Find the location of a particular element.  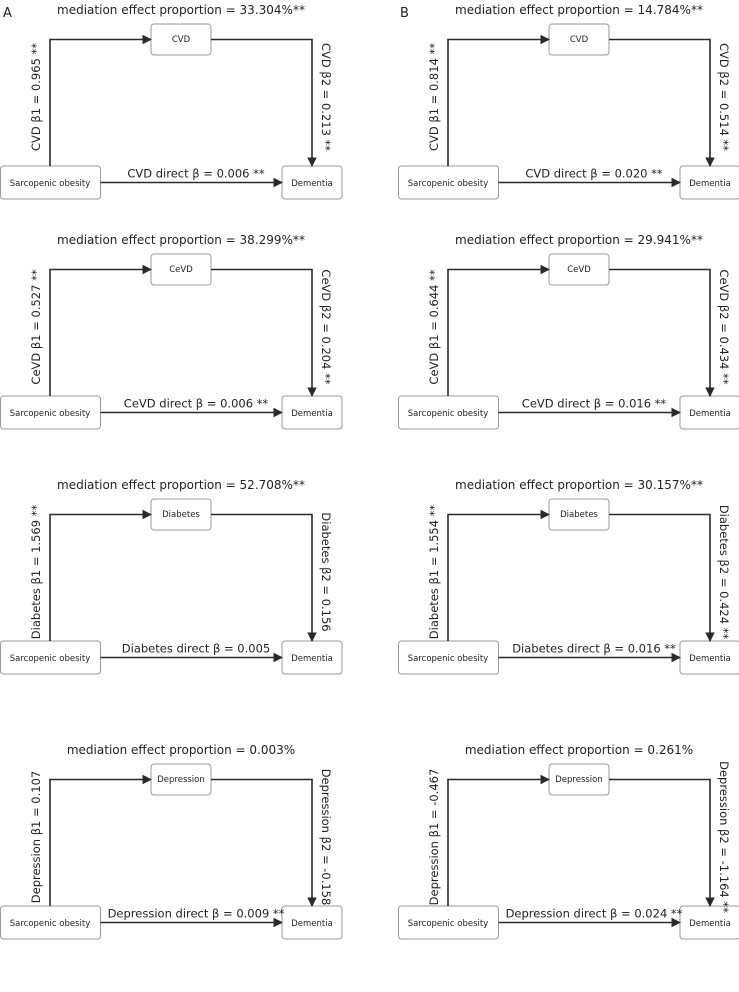

beta2-label: CVD β2 = 0.213 ** is located at coordinates (326, 97).